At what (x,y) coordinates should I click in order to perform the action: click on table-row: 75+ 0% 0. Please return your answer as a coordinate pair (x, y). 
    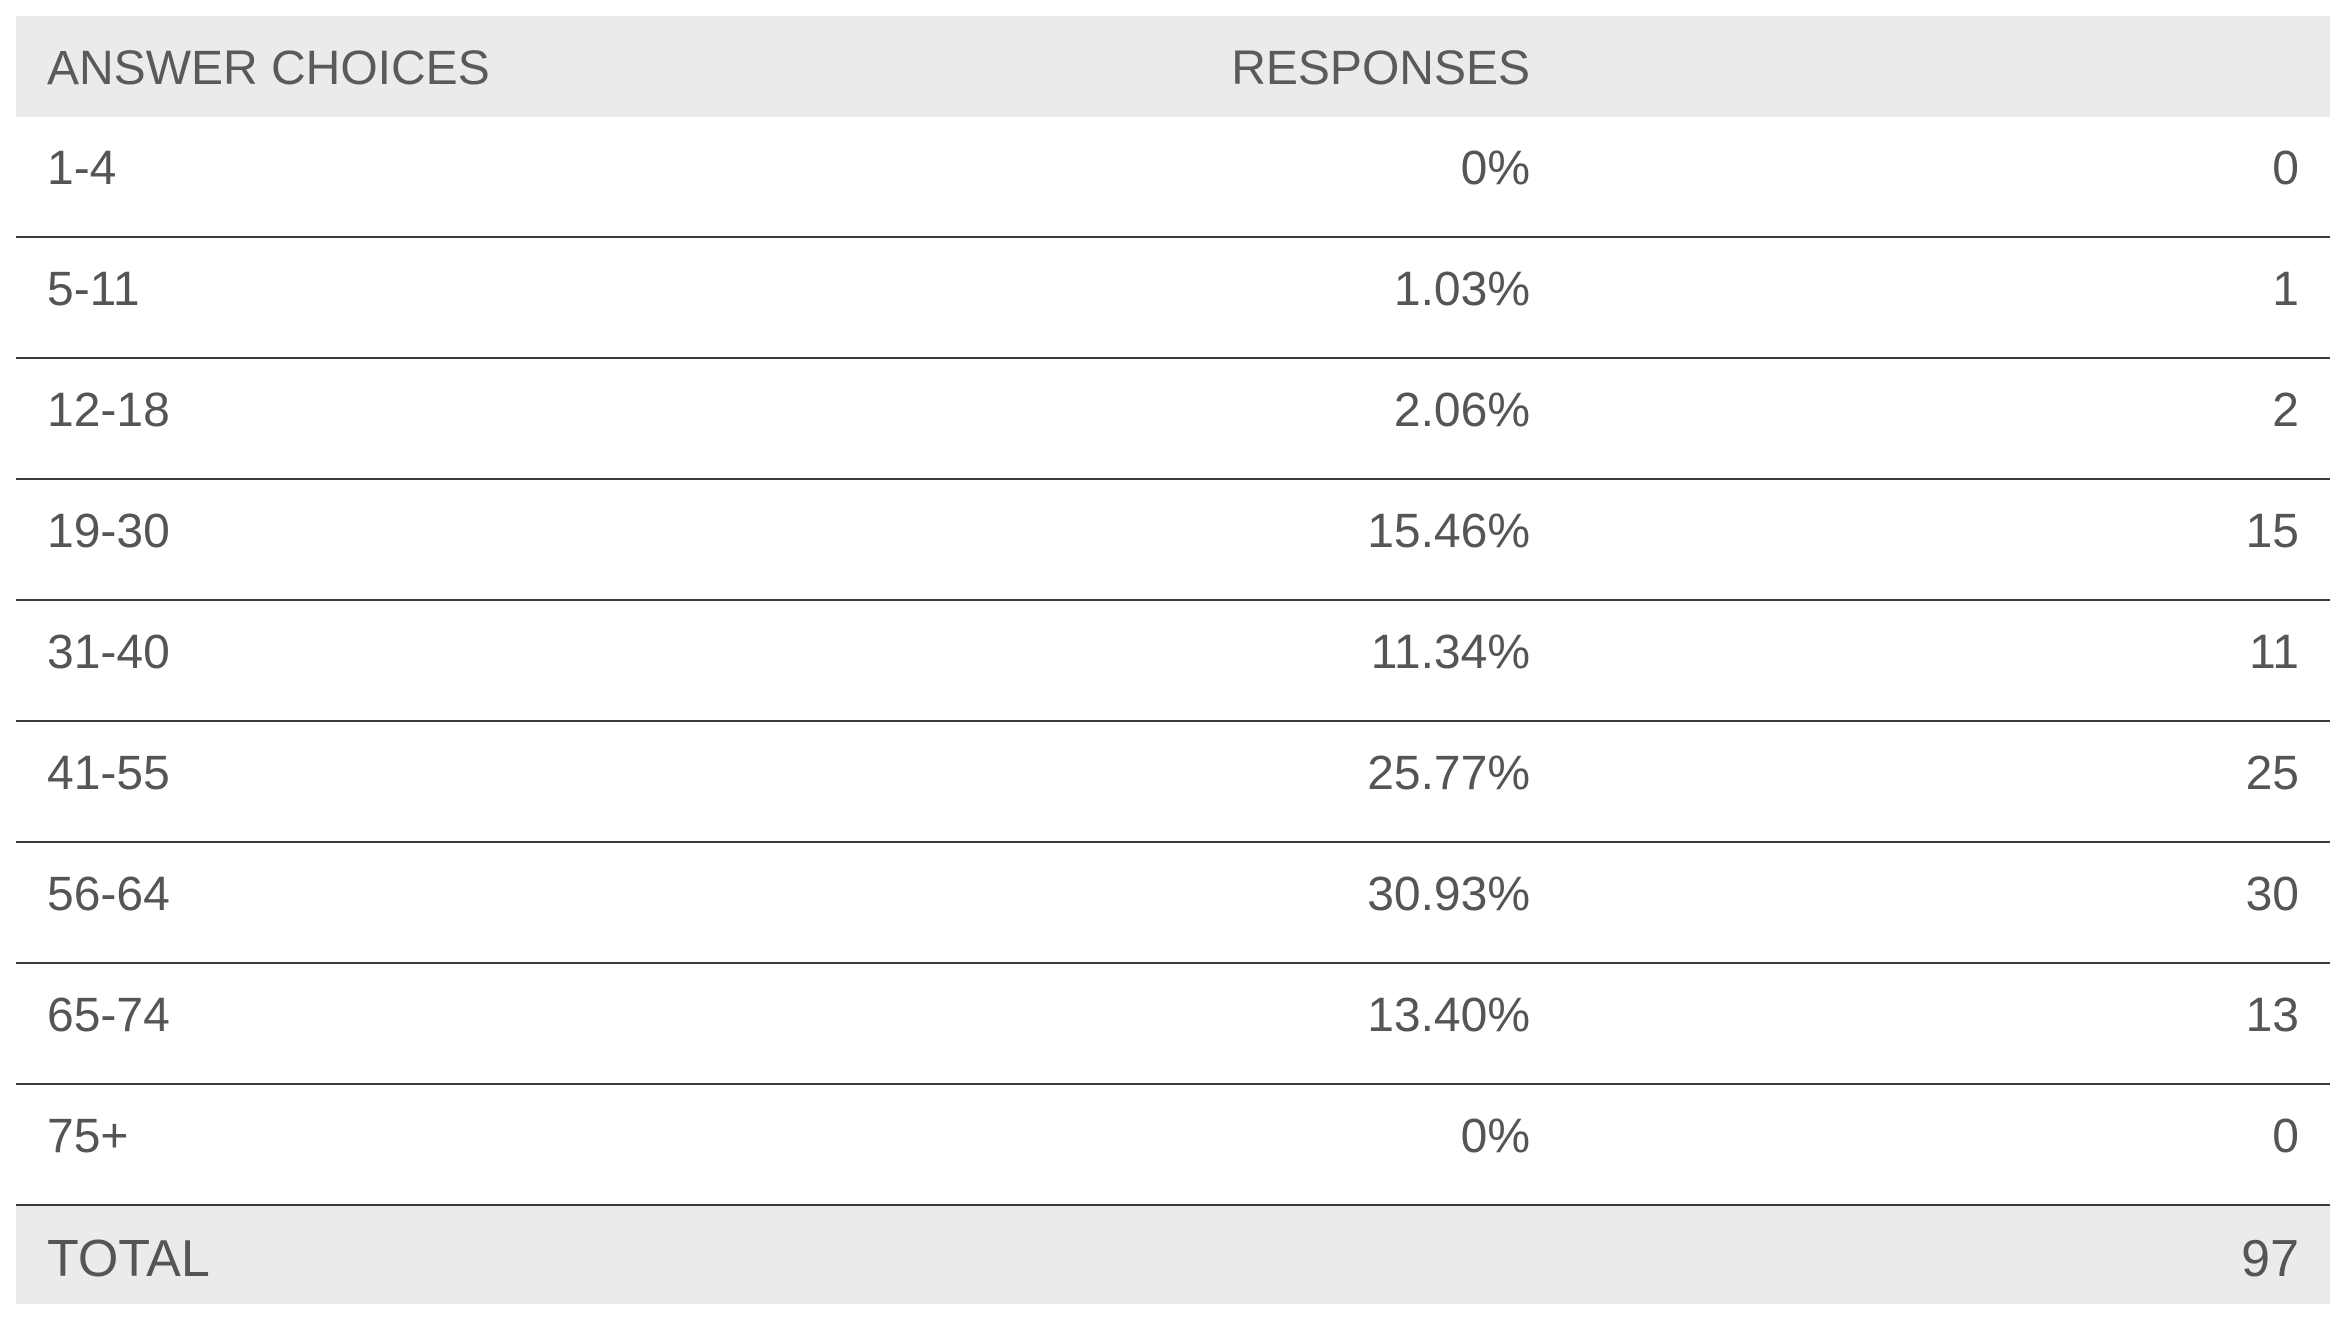
    Looking at the image, I should click on (1173, 1145).